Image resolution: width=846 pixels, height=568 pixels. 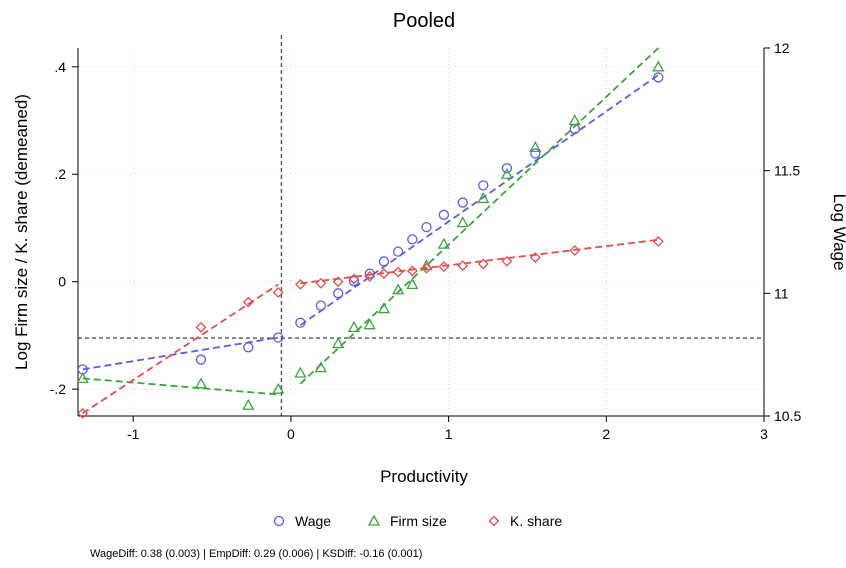 I want to click on y-right-tick-label: 11, so click(x=781, y=293).